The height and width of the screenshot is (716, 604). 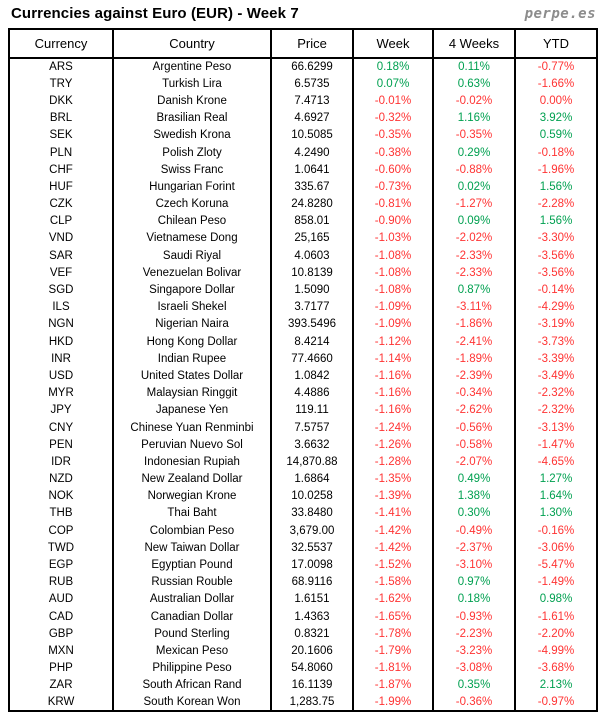 What do you see at coordinates (192, 238) in the screenshot?
I see `cell-country: Vietnamese Dong` at bounding box center [192, 238].